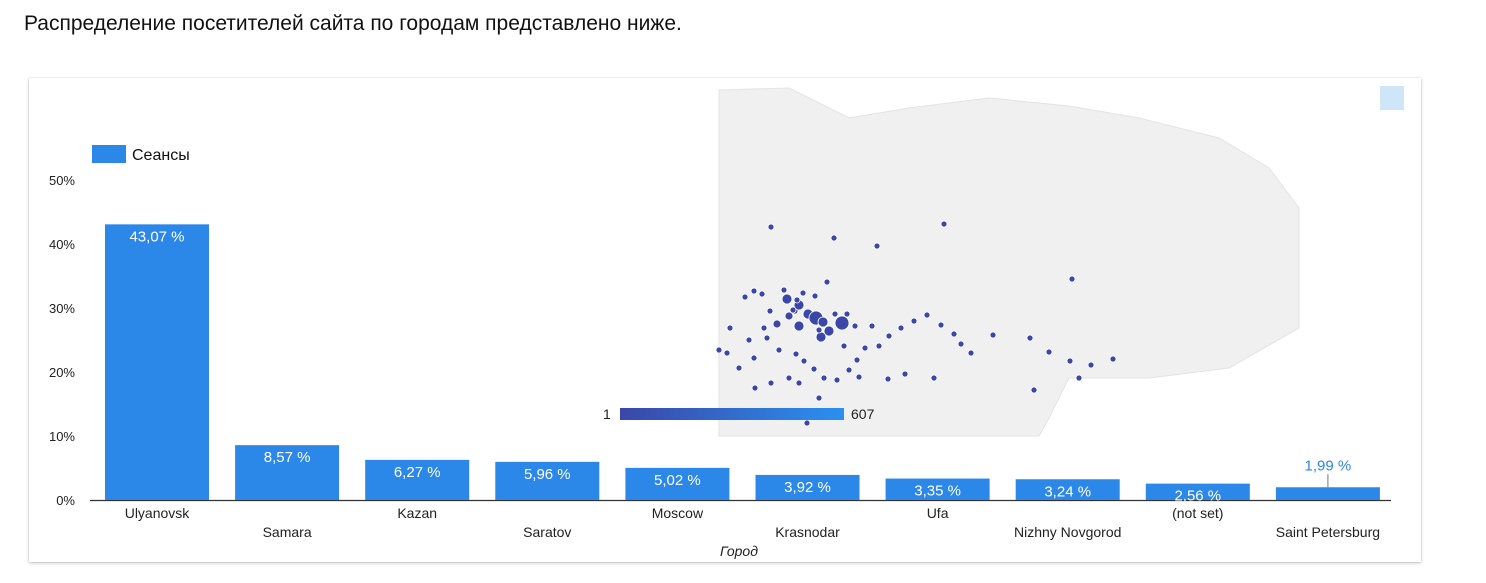 The height and width of the screenshot is (583, 1486). Describe the element at coordinates (1067, 532) in the screenshot. I see `x-tick-label: Nizhny Novgorod` at that location.